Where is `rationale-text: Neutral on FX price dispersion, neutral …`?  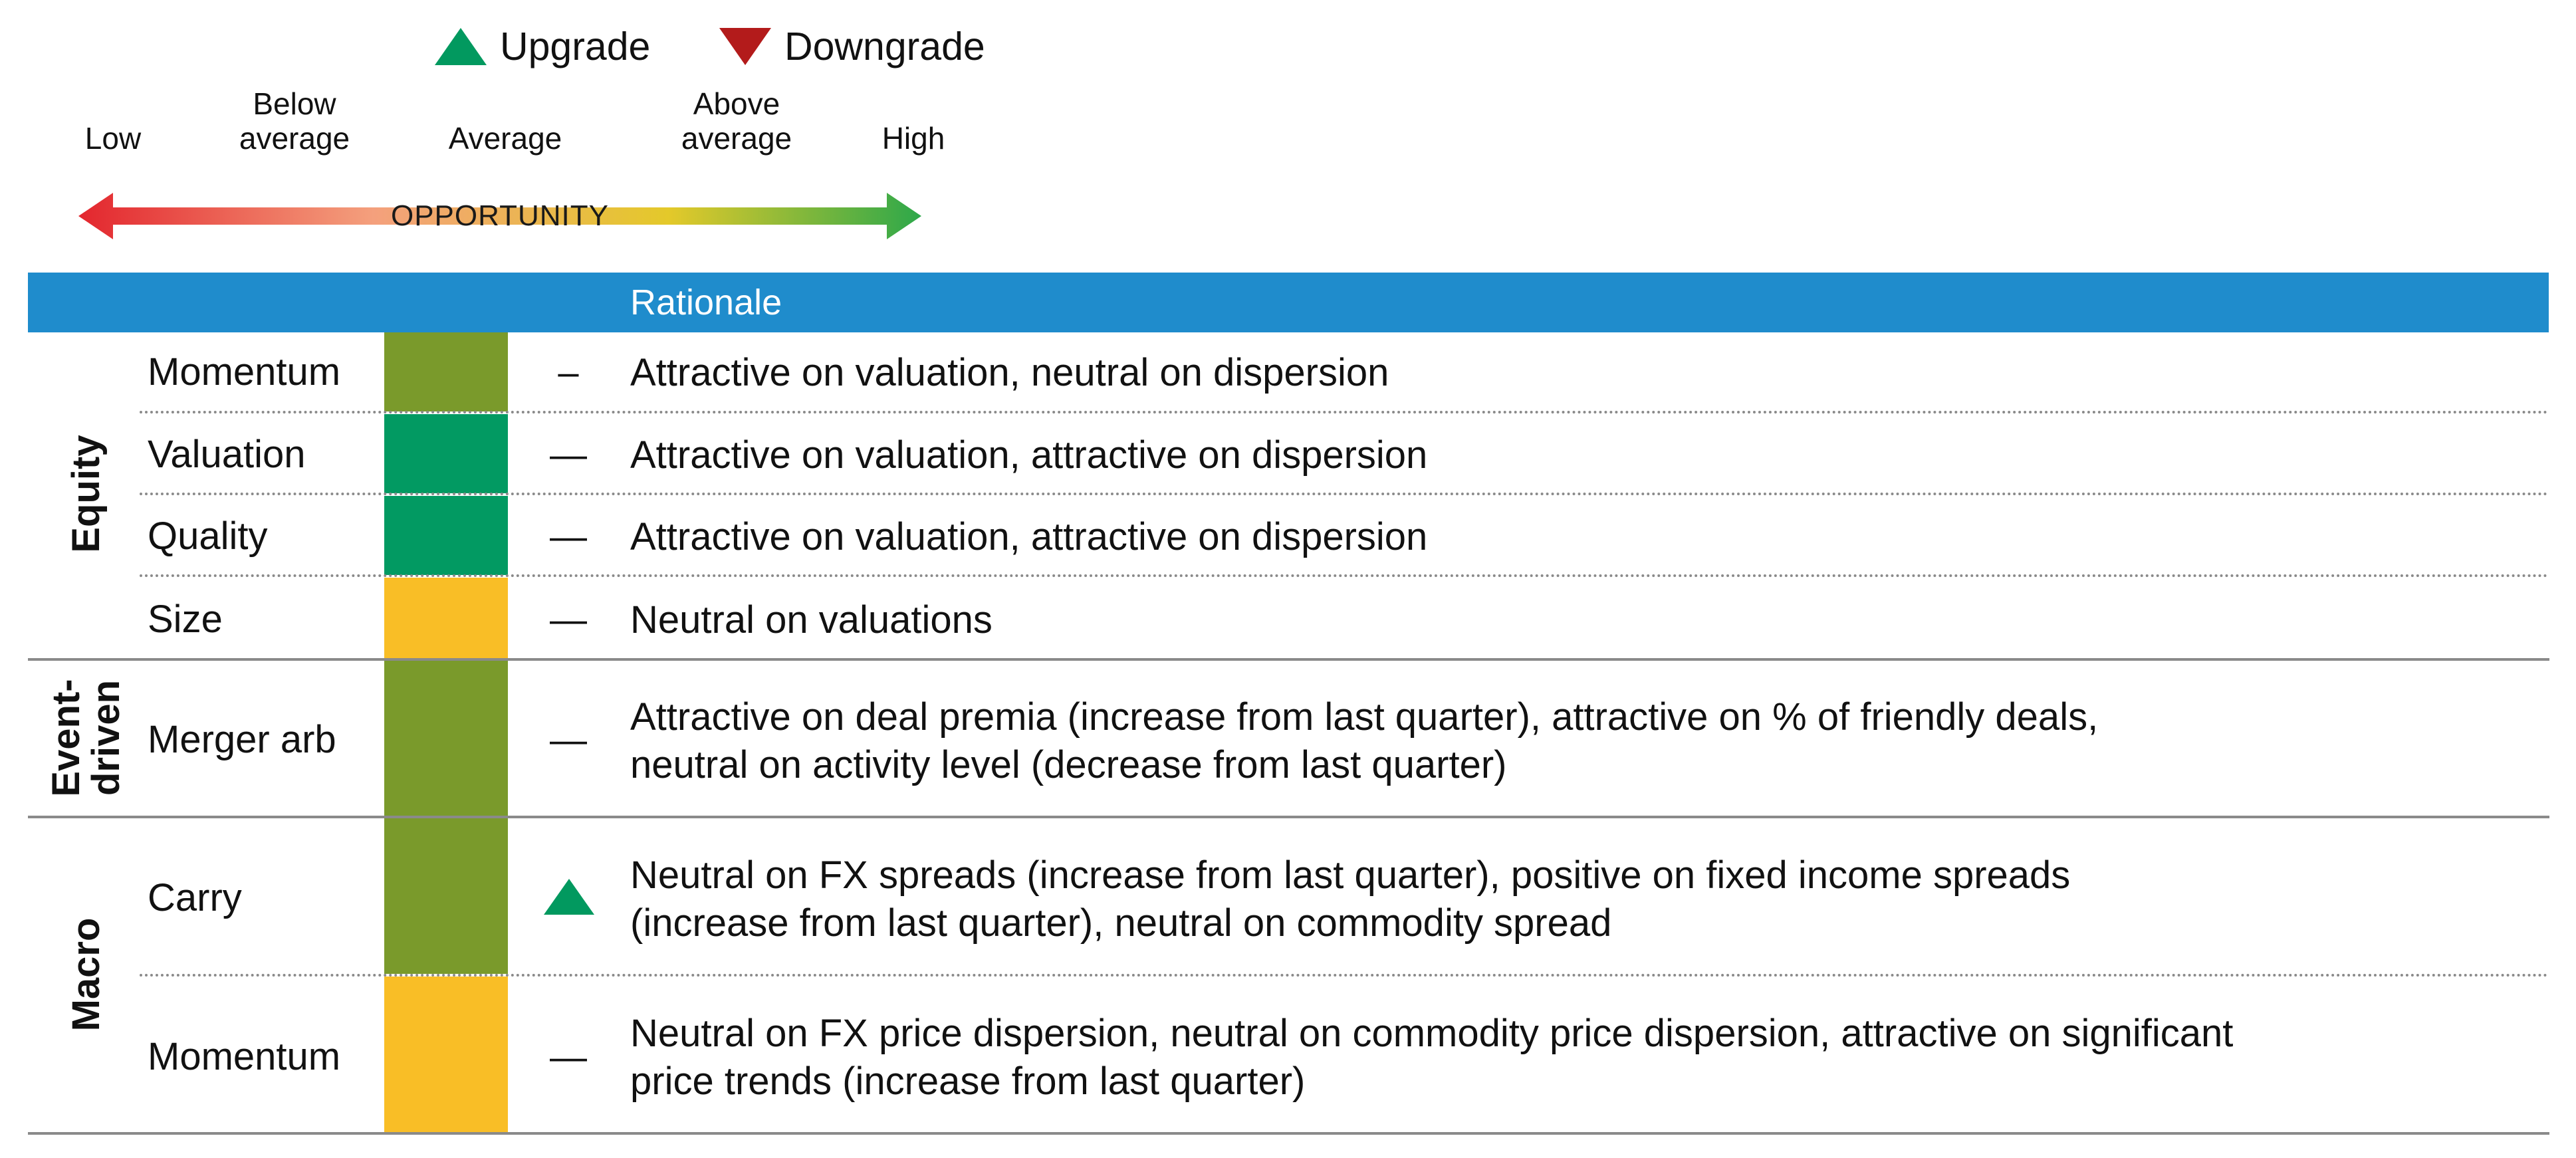 rationale-text: Neutral on FX price dispersion, neutral … is located at coordinates (1432, 1057).